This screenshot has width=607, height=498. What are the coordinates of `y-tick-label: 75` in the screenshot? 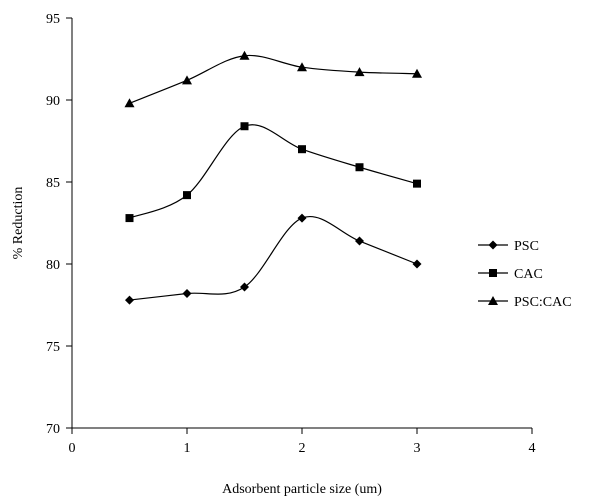 It's located at (53, 347).